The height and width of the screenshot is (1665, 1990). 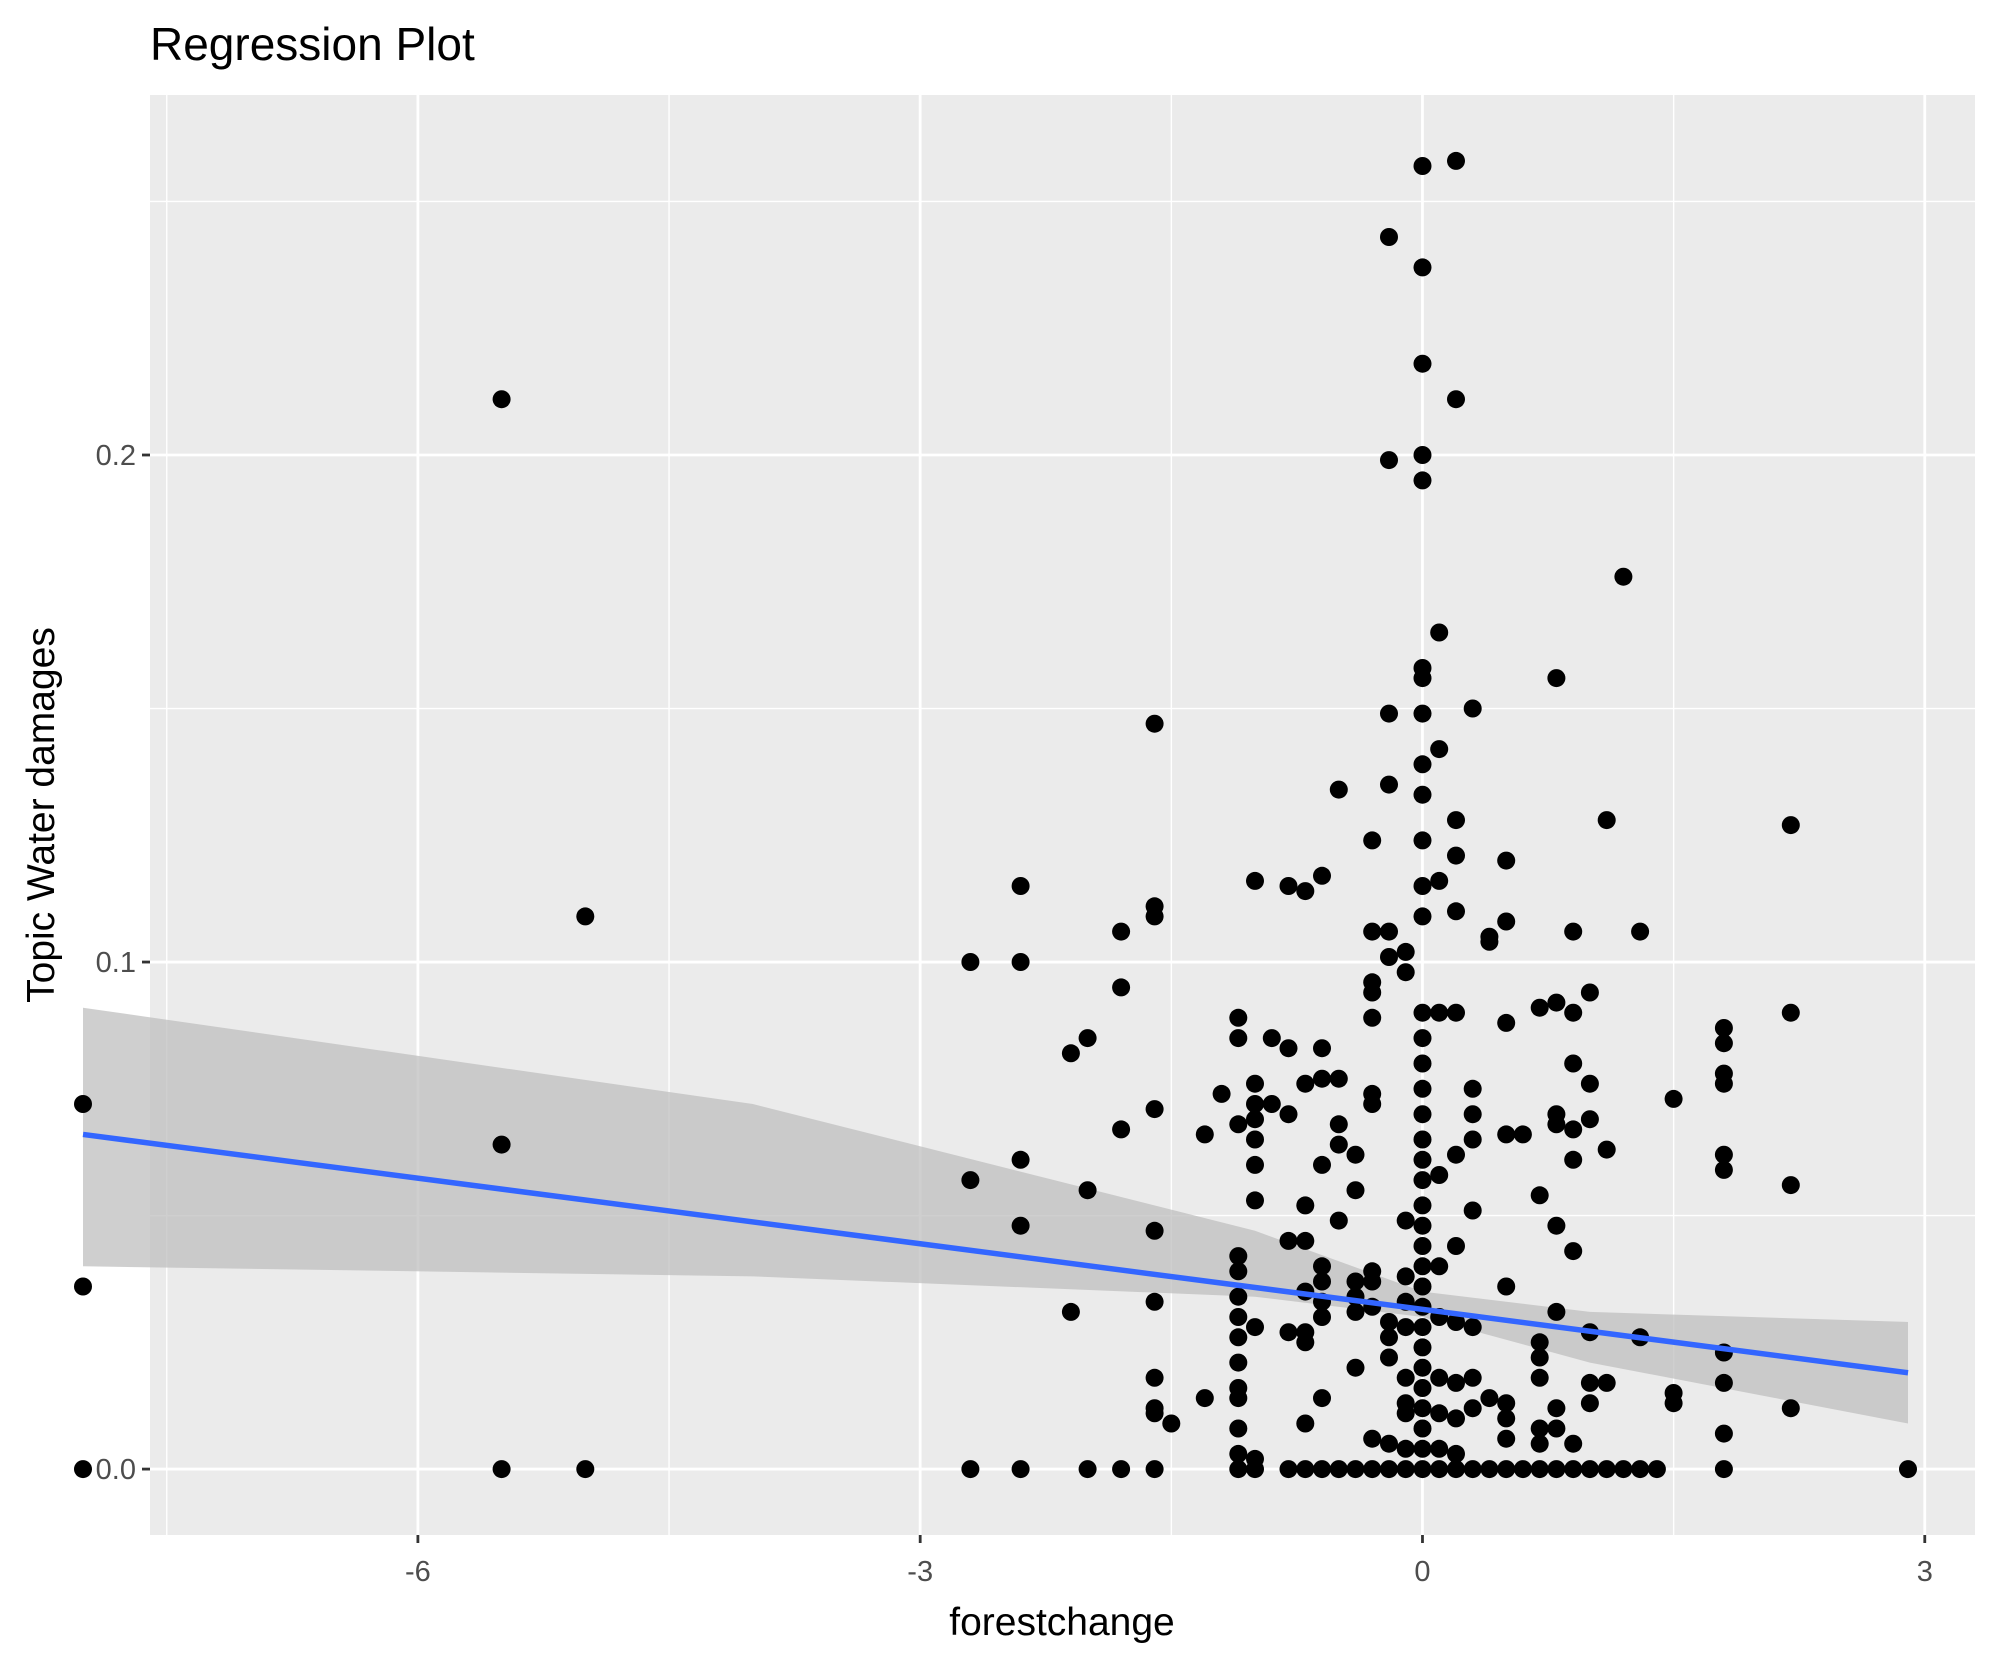 What do you see at coordinates (1422, 1572) in the screenshot?
I see `x-tick-label: 0` at bounding box center [1422, 1572].